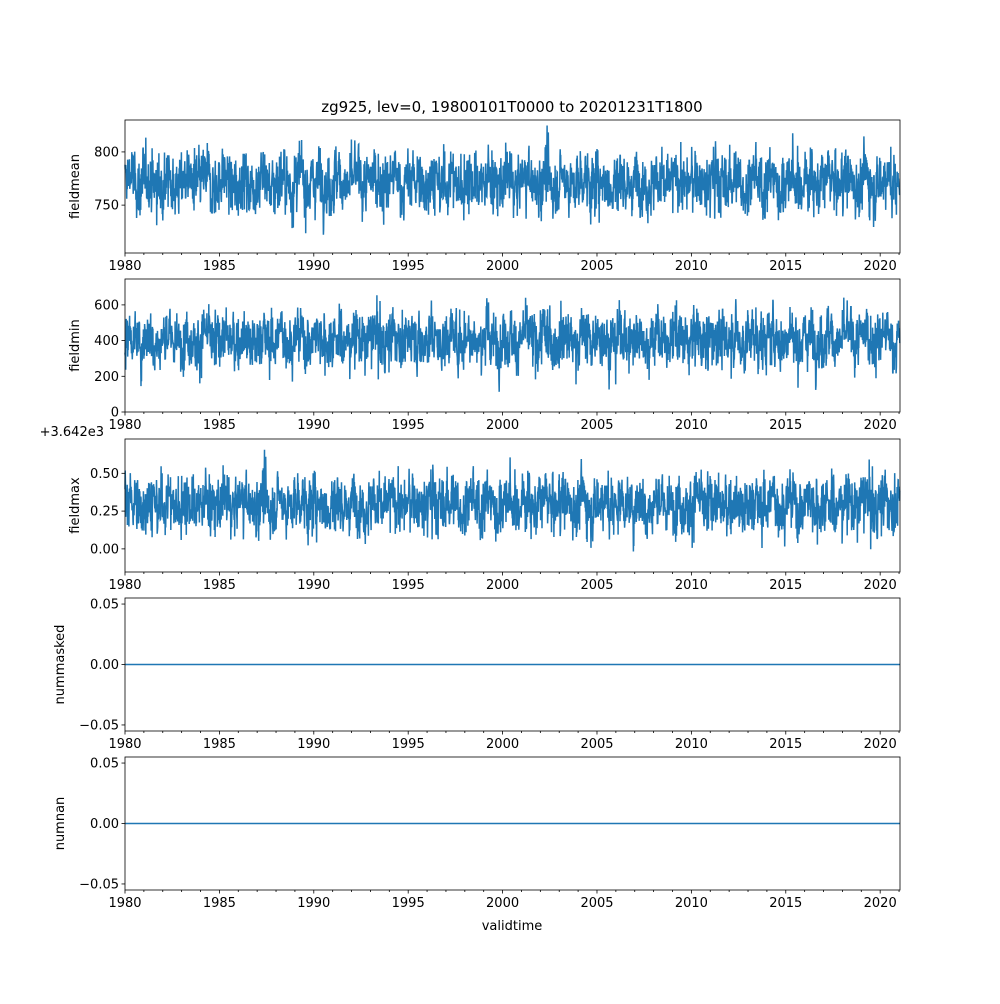 The width and height of the screenshot is (1000, 1004). I want to click on y-axis-label-fieldmin: fieldmin, so click(75, 345).